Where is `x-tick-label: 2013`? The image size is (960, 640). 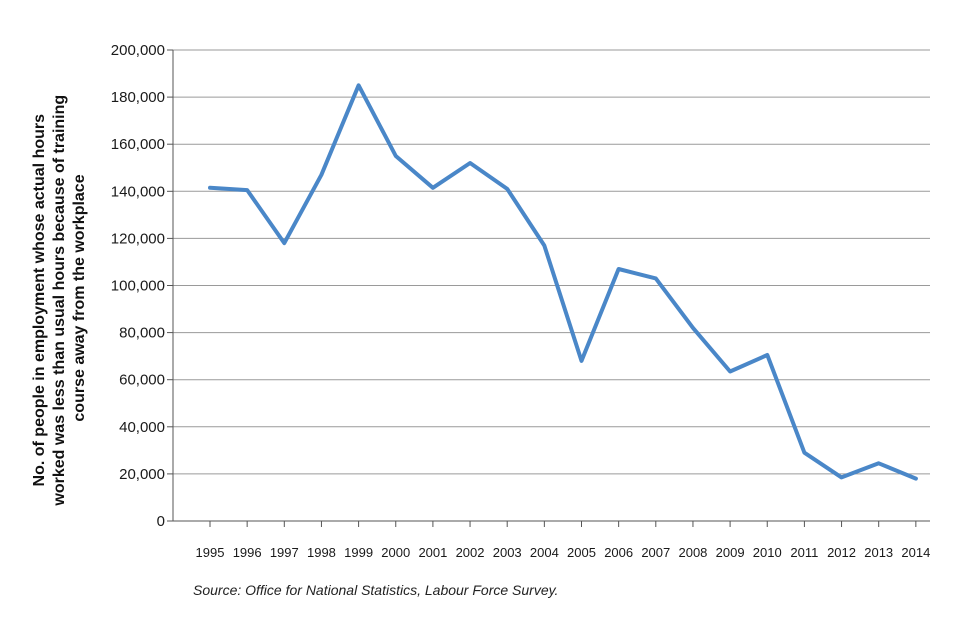
x-tick-label: 2013 is located at coordinates (878, 552).